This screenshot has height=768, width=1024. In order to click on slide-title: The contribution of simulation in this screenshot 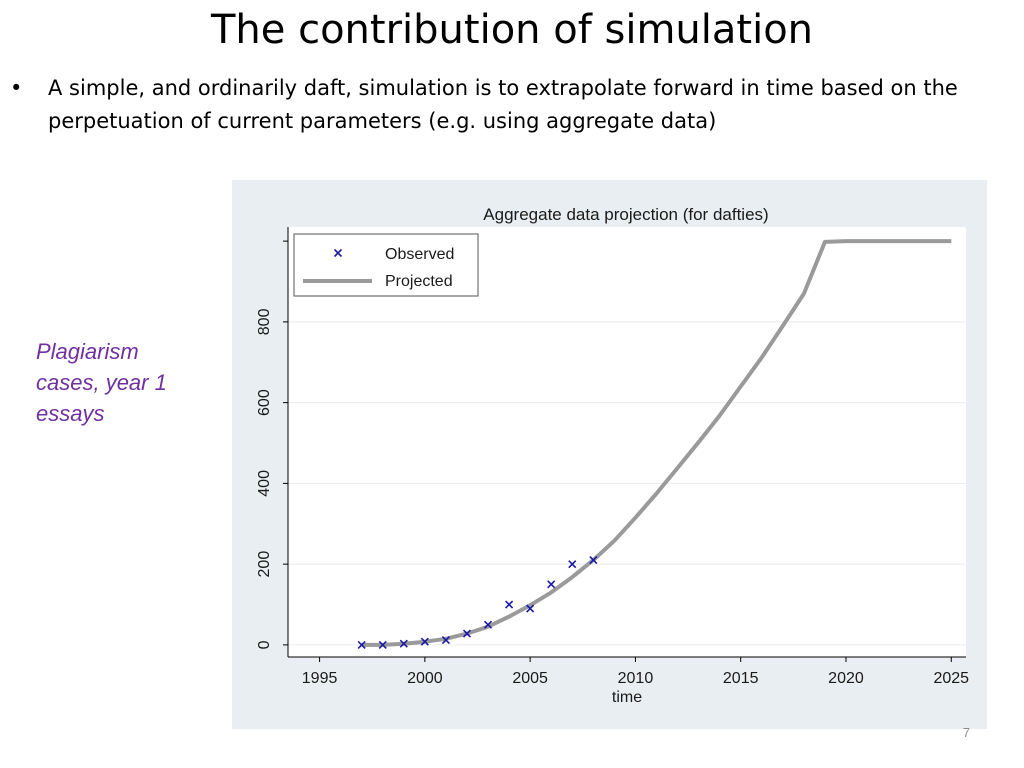, I will do `click(512, 30)`.